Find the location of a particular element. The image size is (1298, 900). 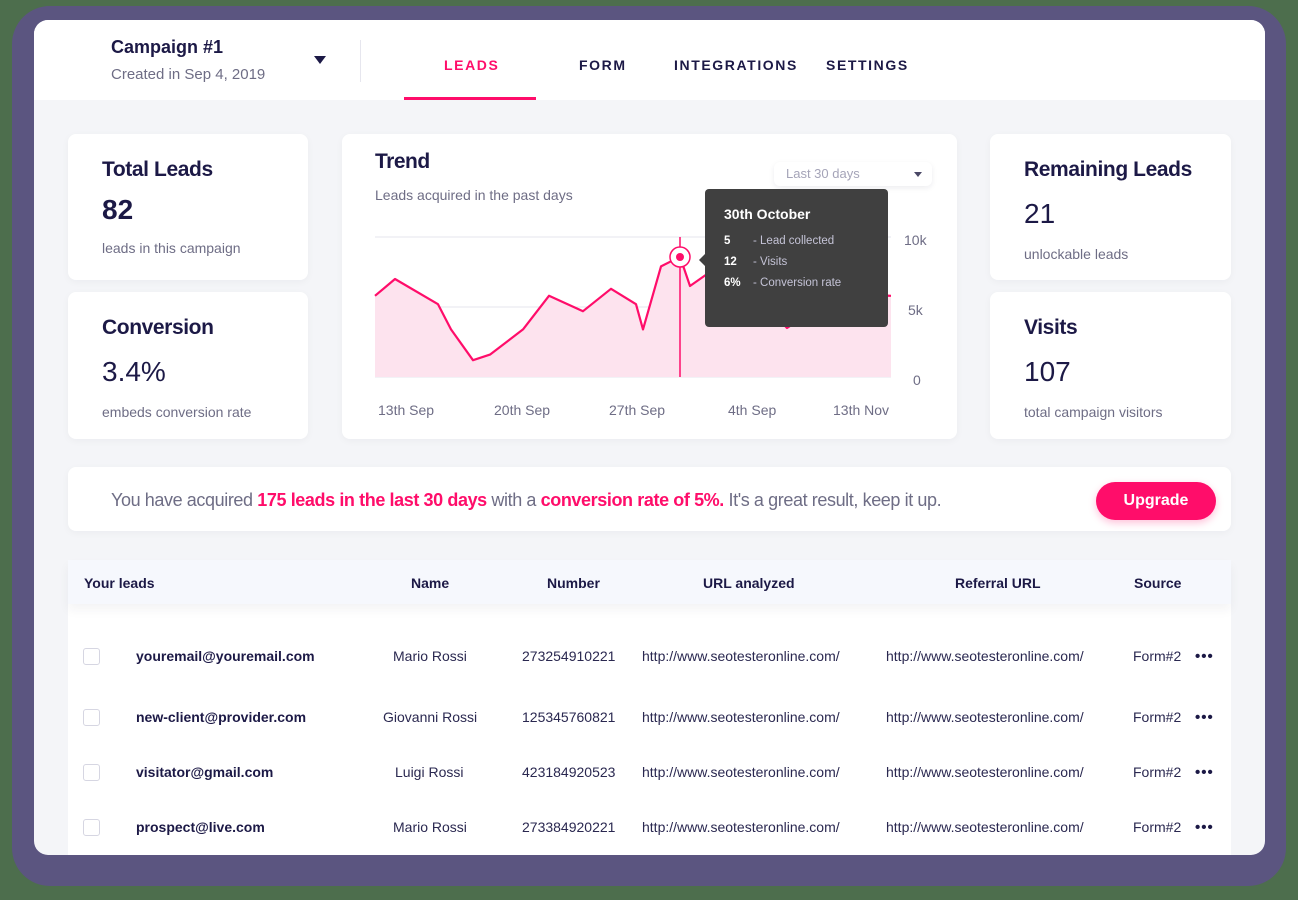

column-header-referral-url: Referral URL is located at coordinates (998, 583).